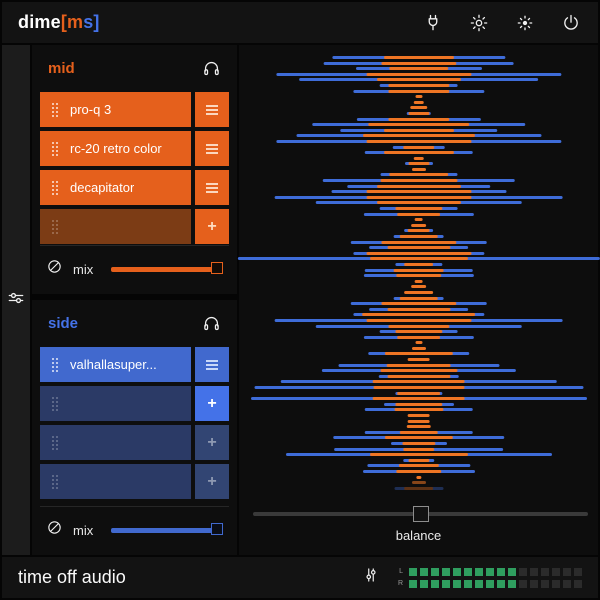 The image size is (600, 600). Describe the element at coordinates (115, 109) in the screenshot. I see `plugin-slot-body: pro-q 3` at that location.